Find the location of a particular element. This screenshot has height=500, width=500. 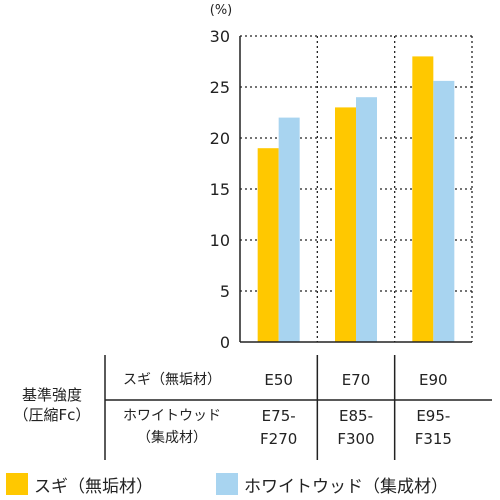

y-tick-label-5: 5 is located at coordinates (225, 291).